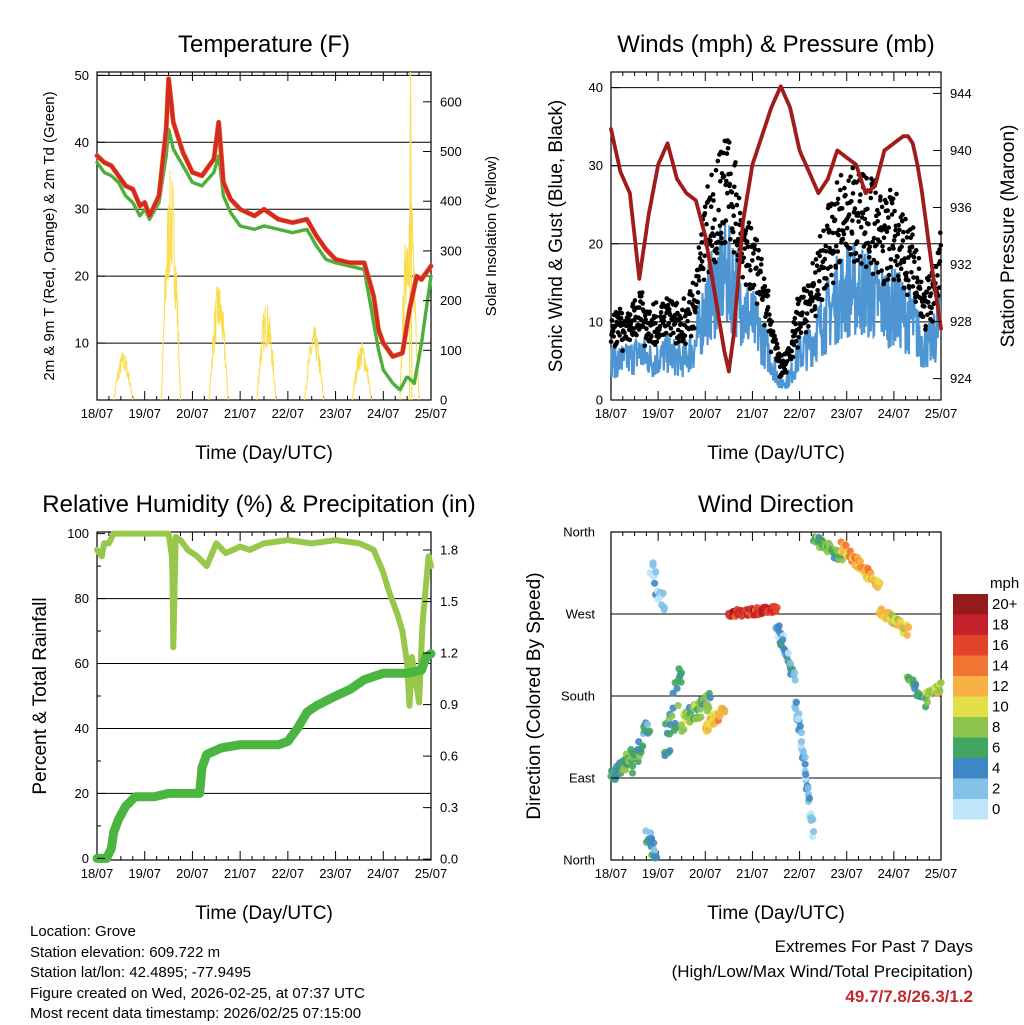 The width and height of the screenshot is (1024, 1025). I want to click on x-tick-label: 21/07, so click(752, 413).